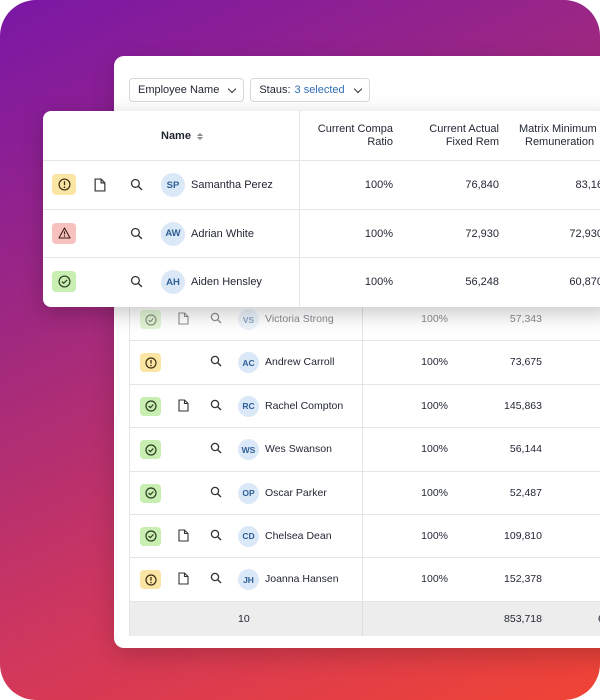  I want to click on status-filter: Staus: 3 selected, so click(310, 90).